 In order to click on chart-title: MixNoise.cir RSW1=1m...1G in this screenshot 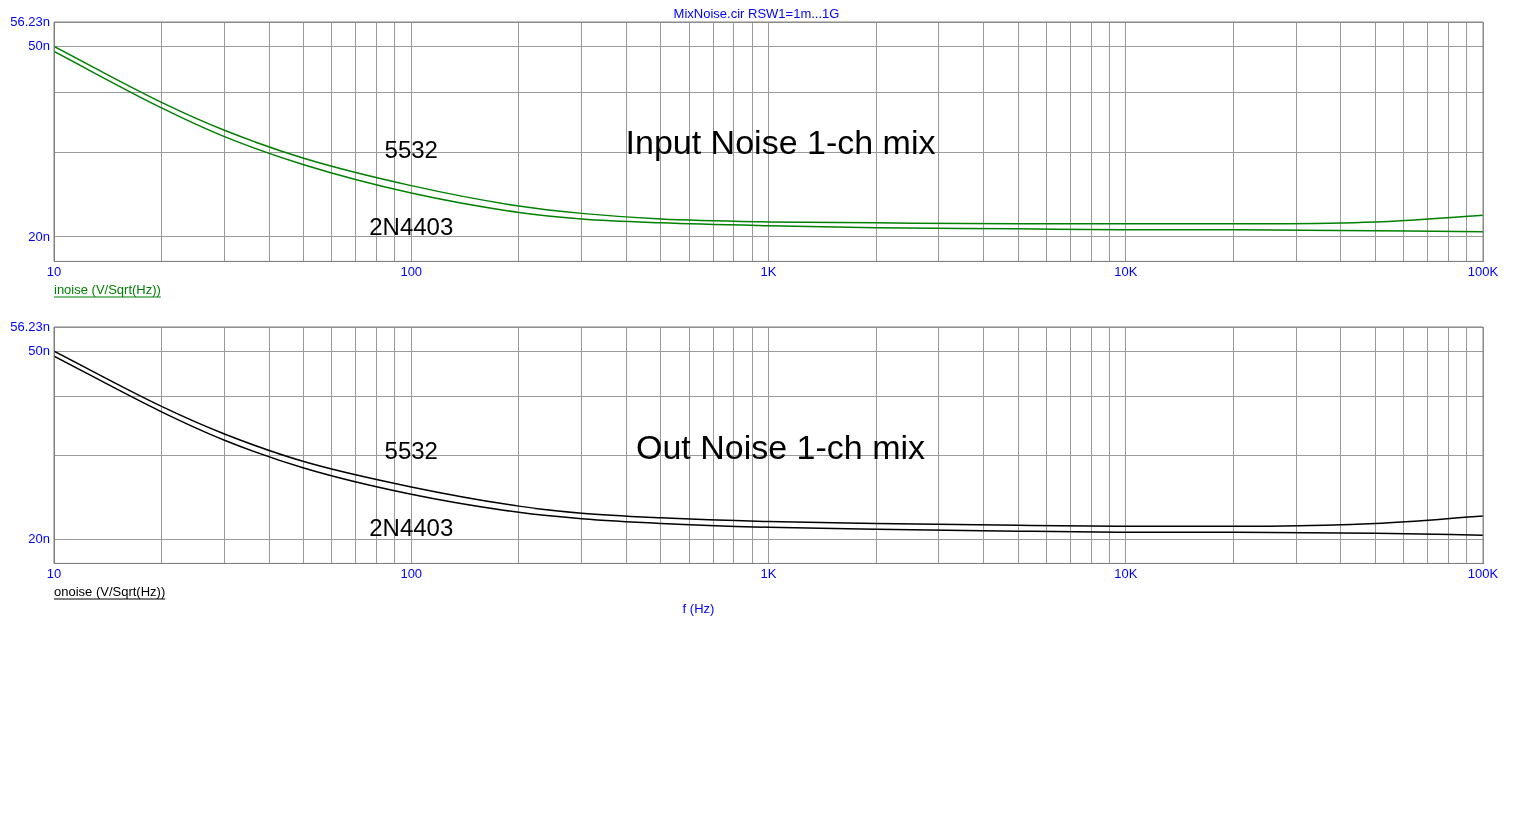, I will do `click(756, 13)`.